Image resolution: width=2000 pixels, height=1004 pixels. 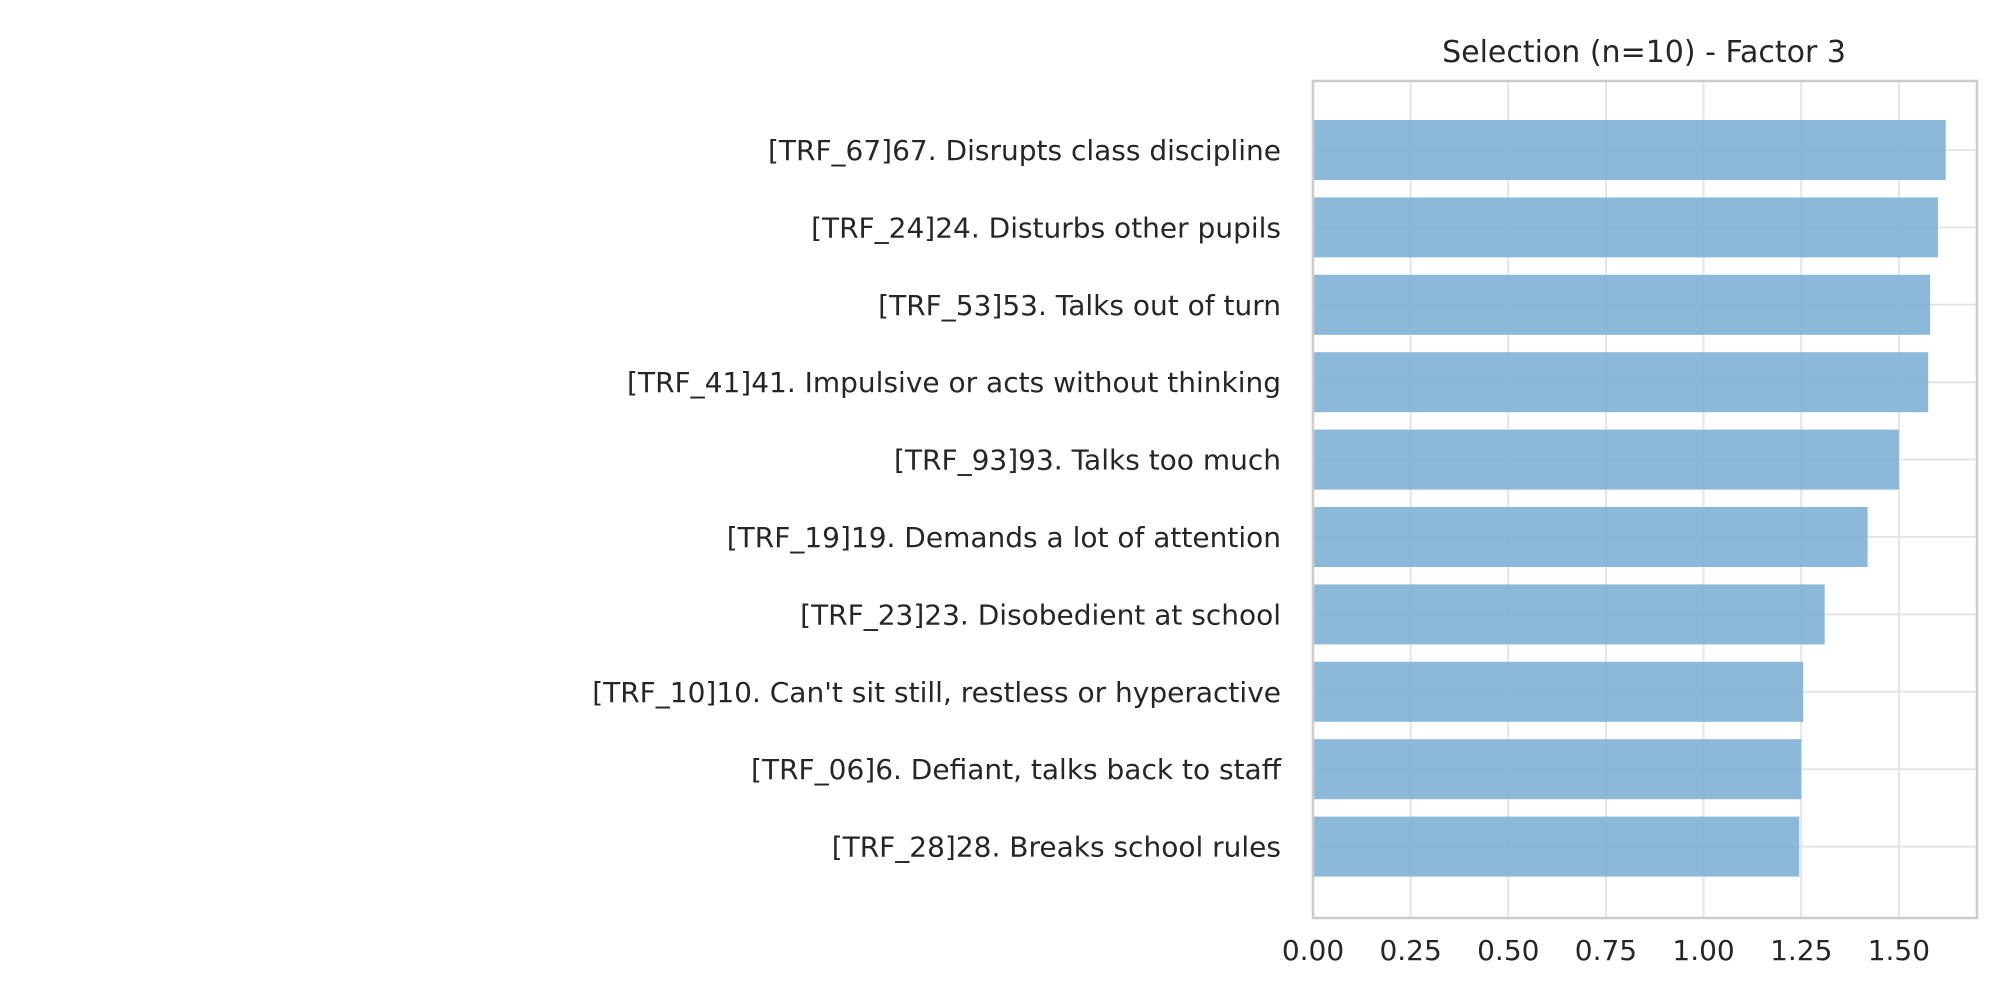 I want to click on category-label: [TRF_93]93. Talks too much, so click(x=1087, y=460).